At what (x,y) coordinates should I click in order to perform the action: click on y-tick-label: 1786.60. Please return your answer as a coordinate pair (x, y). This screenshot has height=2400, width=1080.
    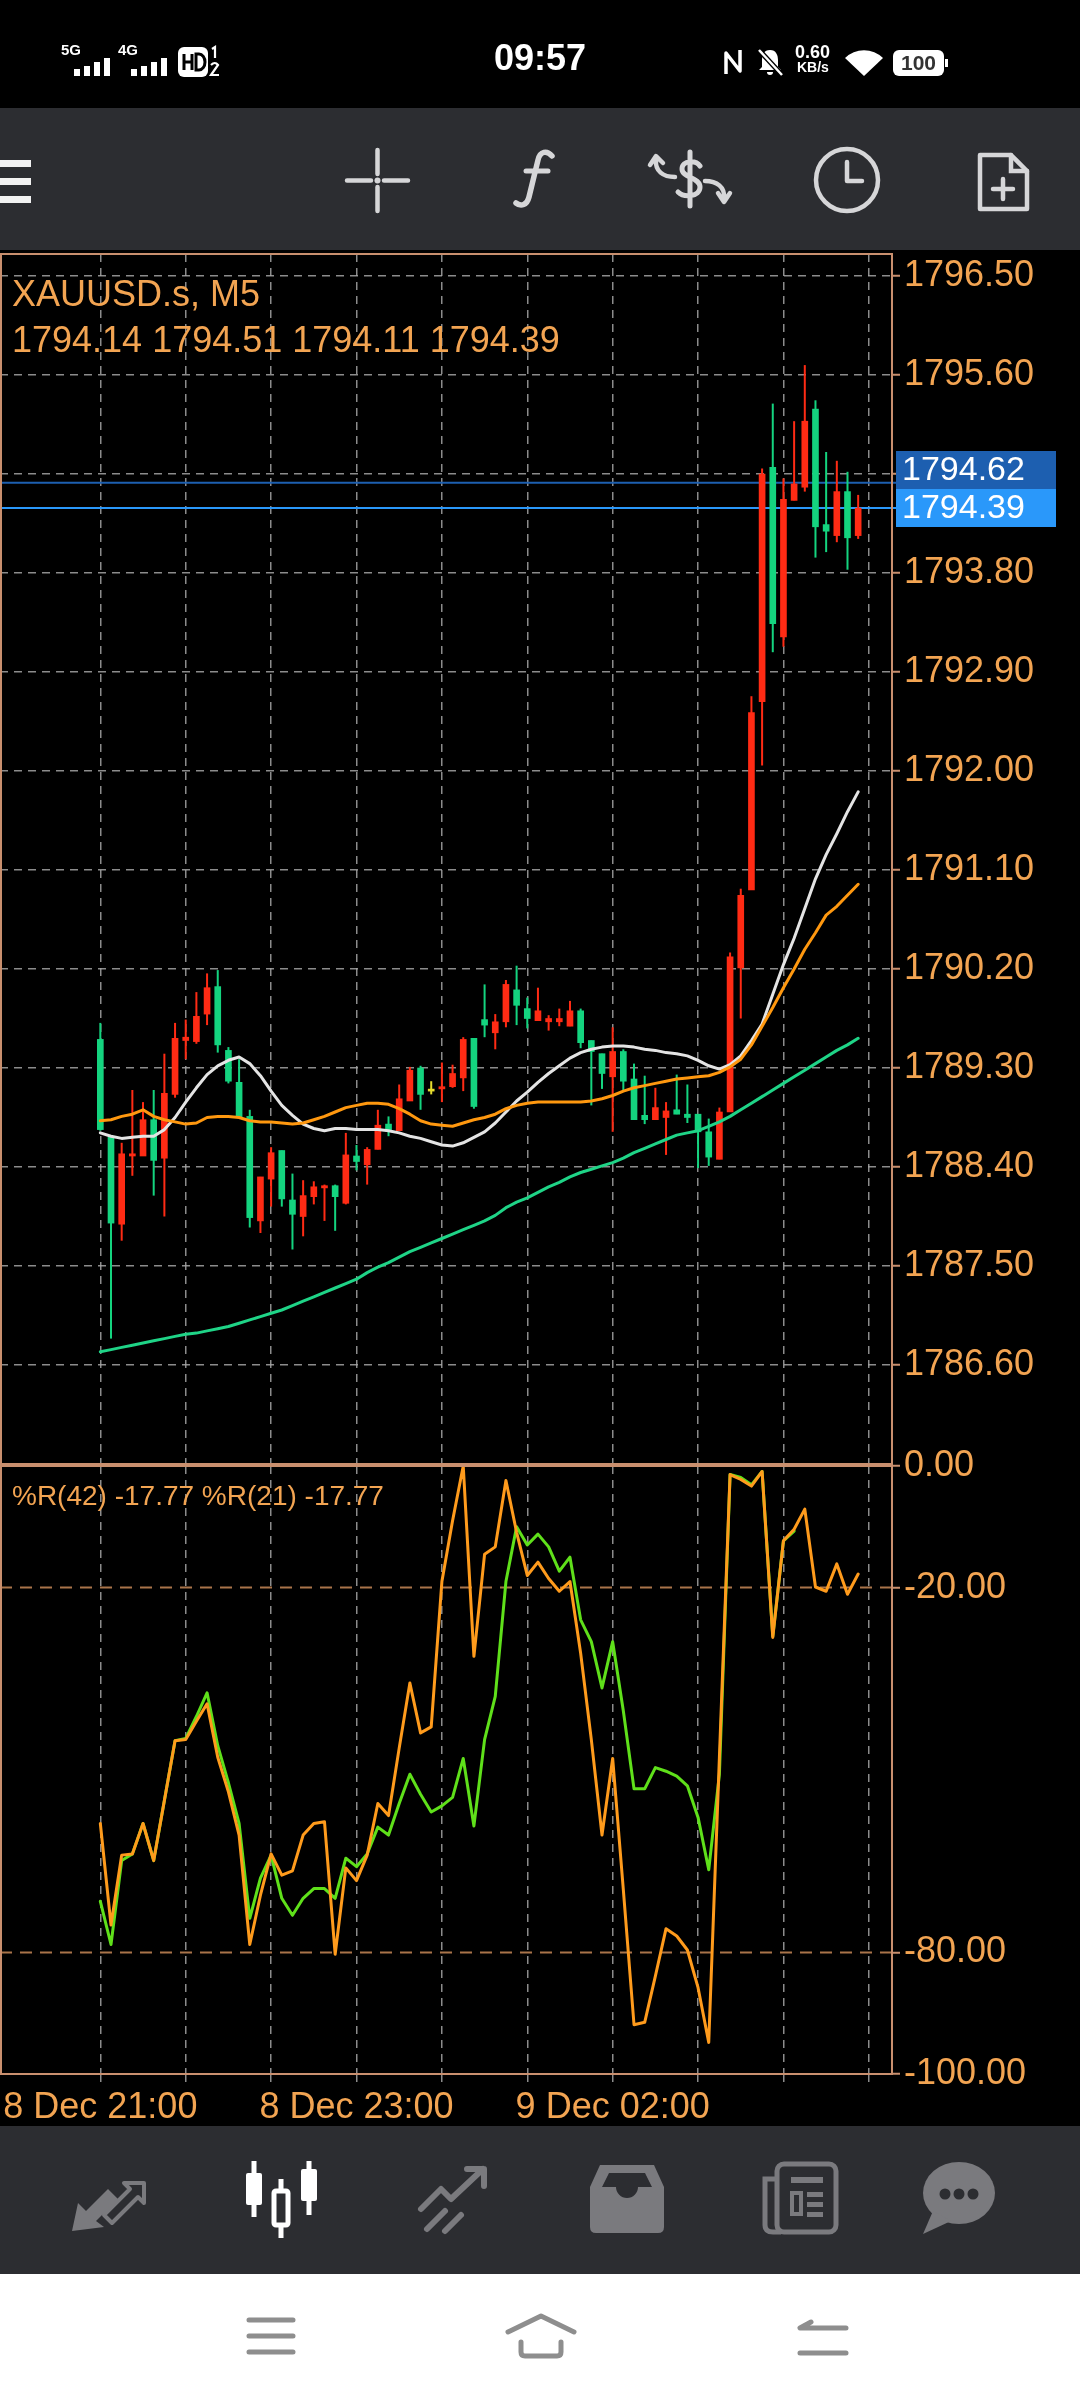
    Looking at the image, I should click on (969, 1362).